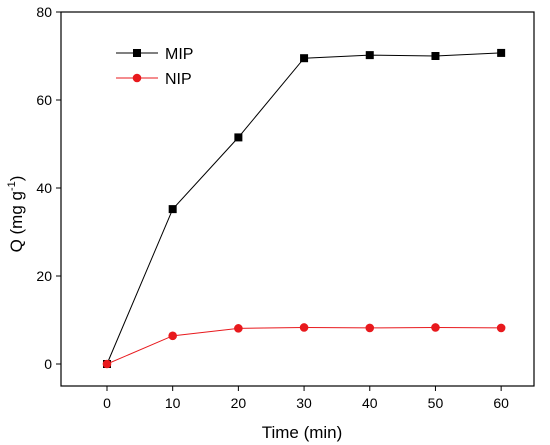  I want to click on nip-legend-marker, so click(137, 78).